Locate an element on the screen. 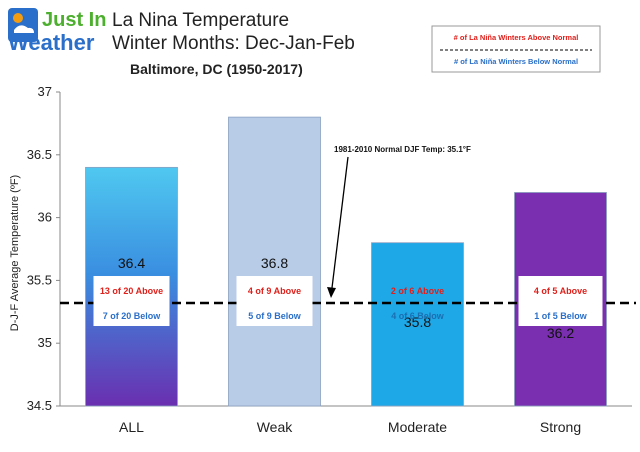 The width and height of the screenshot is (640, 452). above-count-label: 4 of 5 Above is located at coordinates (560, 291).